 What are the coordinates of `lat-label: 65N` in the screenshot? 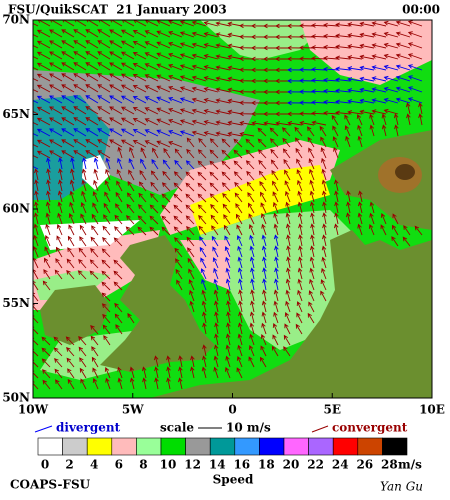 It's located at (16, 114).